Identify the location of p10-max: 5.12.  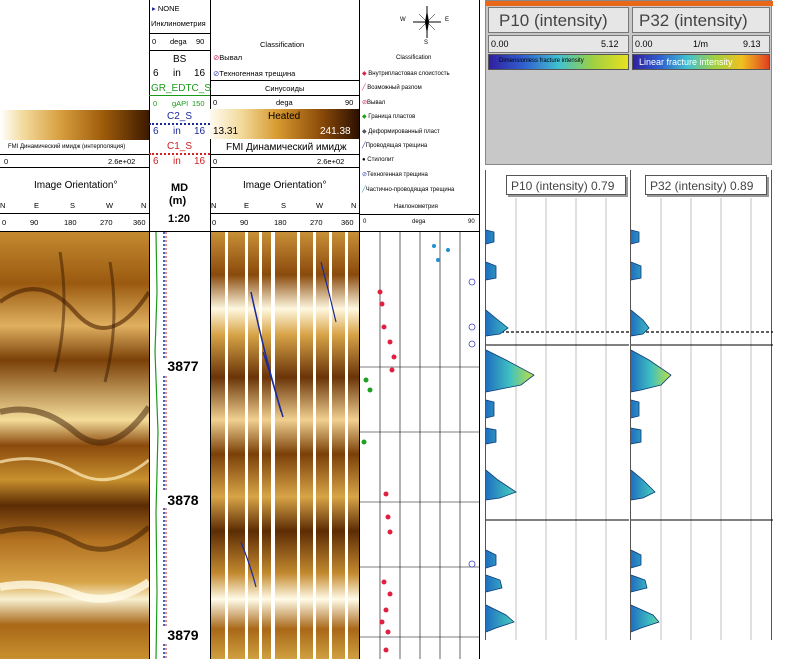
(610, 44).